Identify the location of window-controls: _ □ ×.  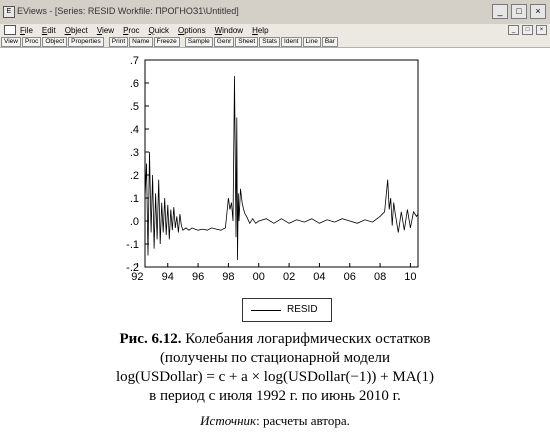
(519, 11).